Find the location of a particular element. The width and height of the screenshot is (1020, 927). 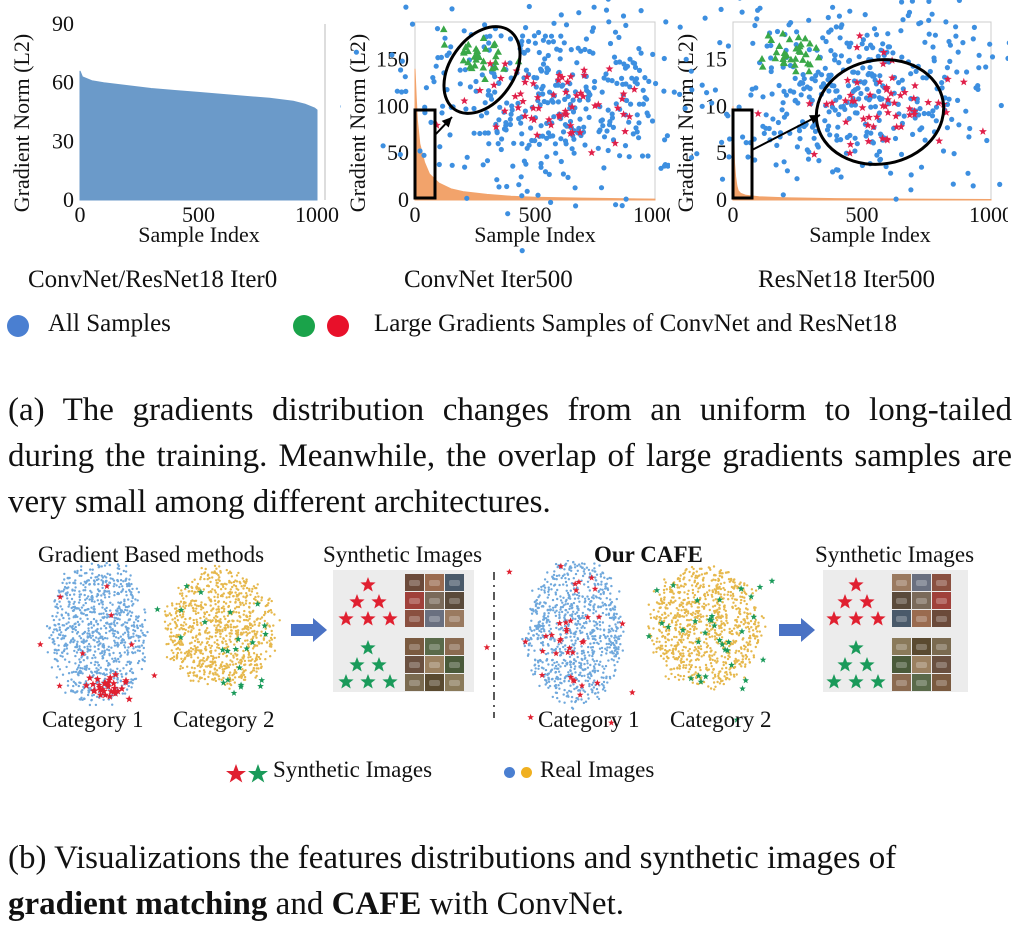

x-tick-label: 0 is located at coordinates (80, 214).